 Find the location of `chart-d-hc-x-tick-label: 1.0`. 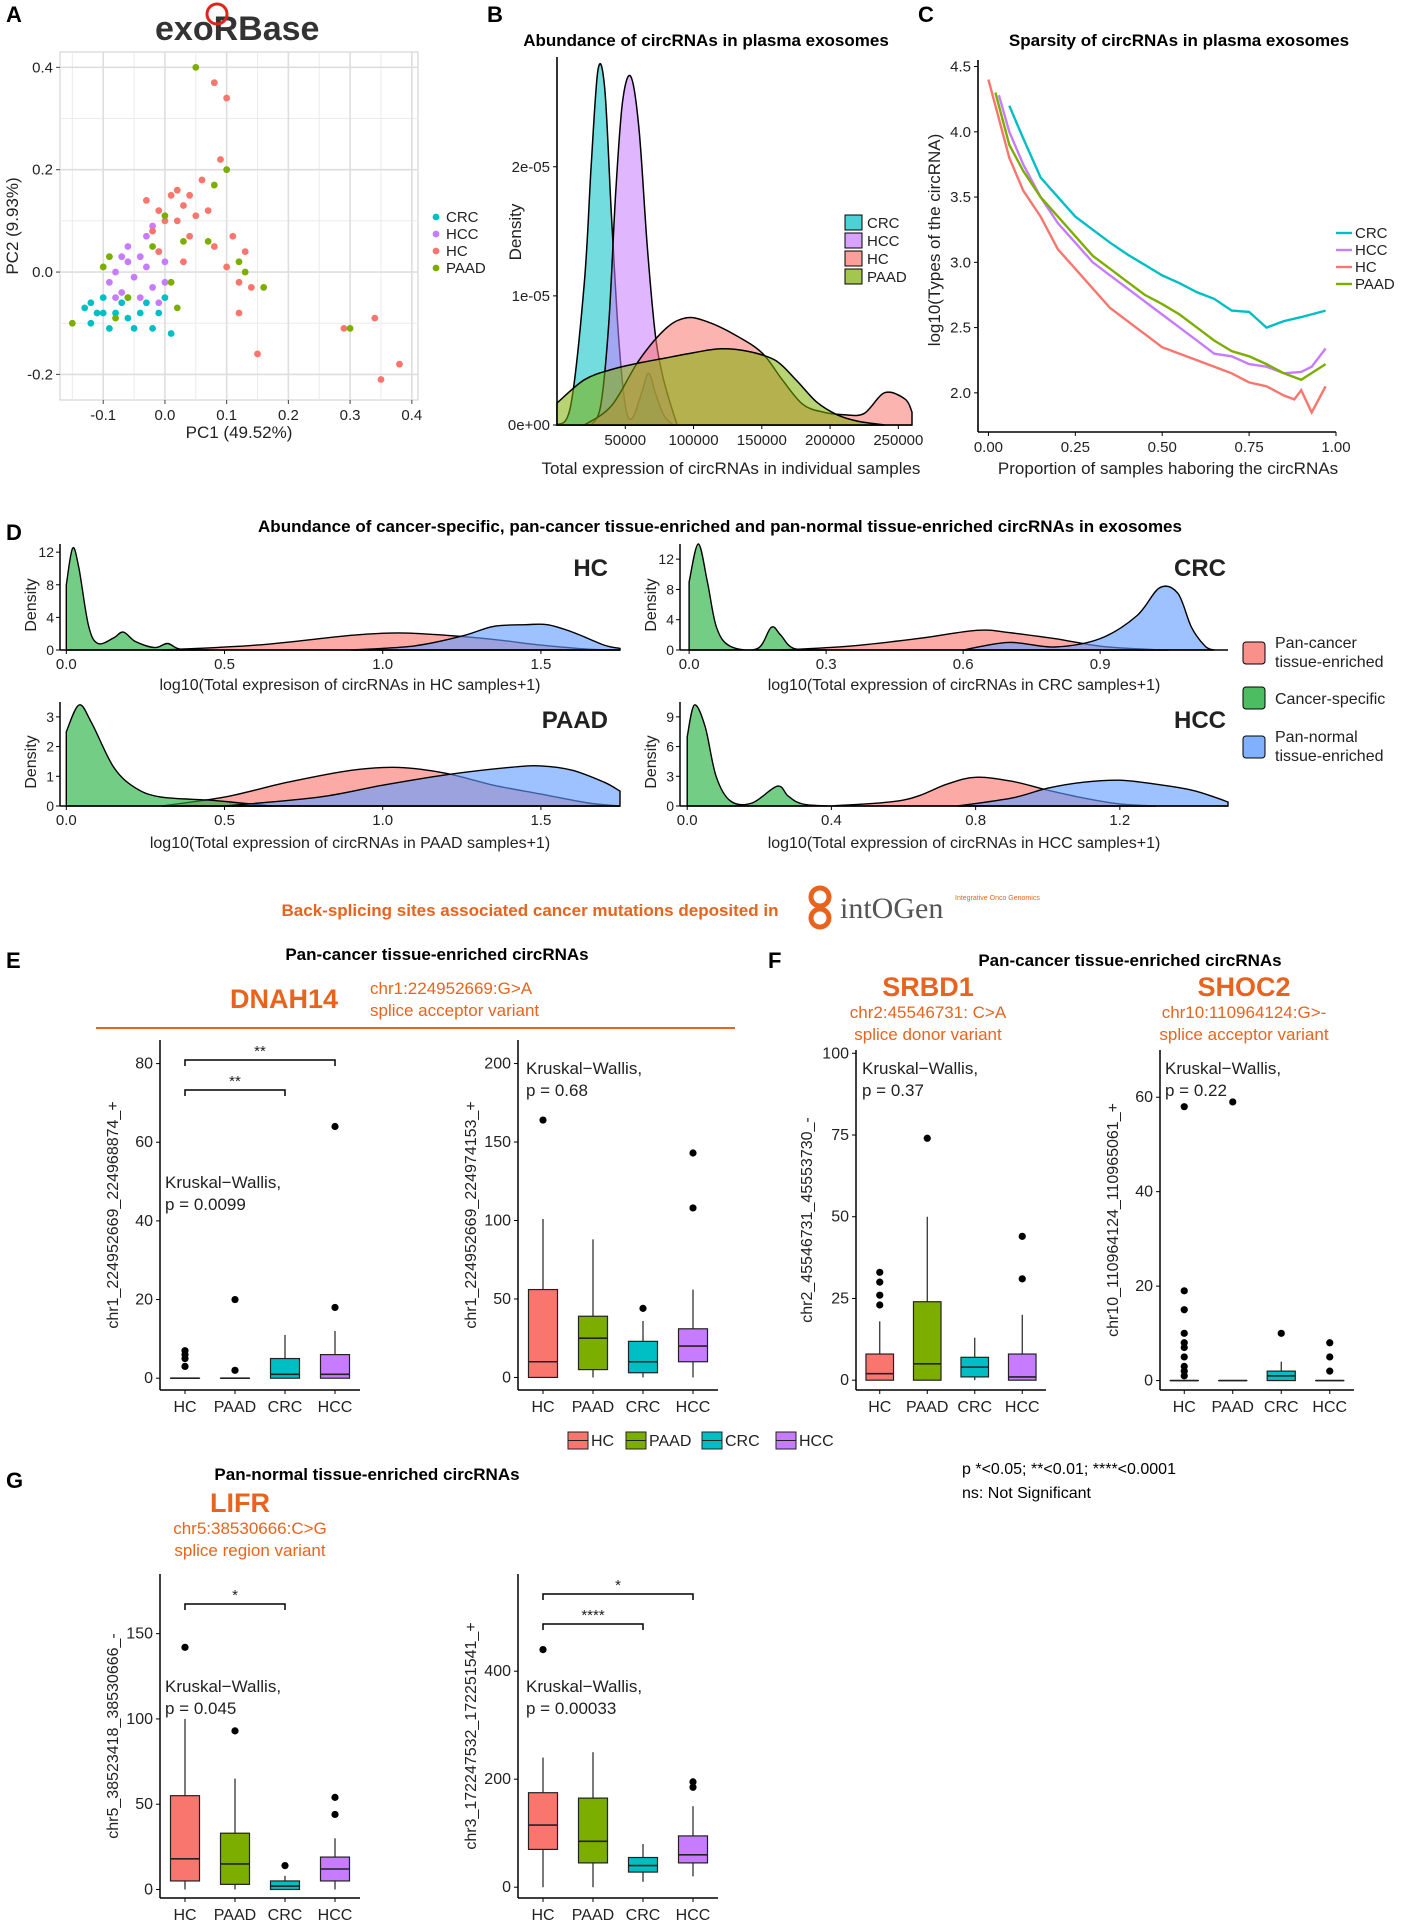

chart-d-hc-x-tick-label: 1.0 is located at coordinates (382, 664).